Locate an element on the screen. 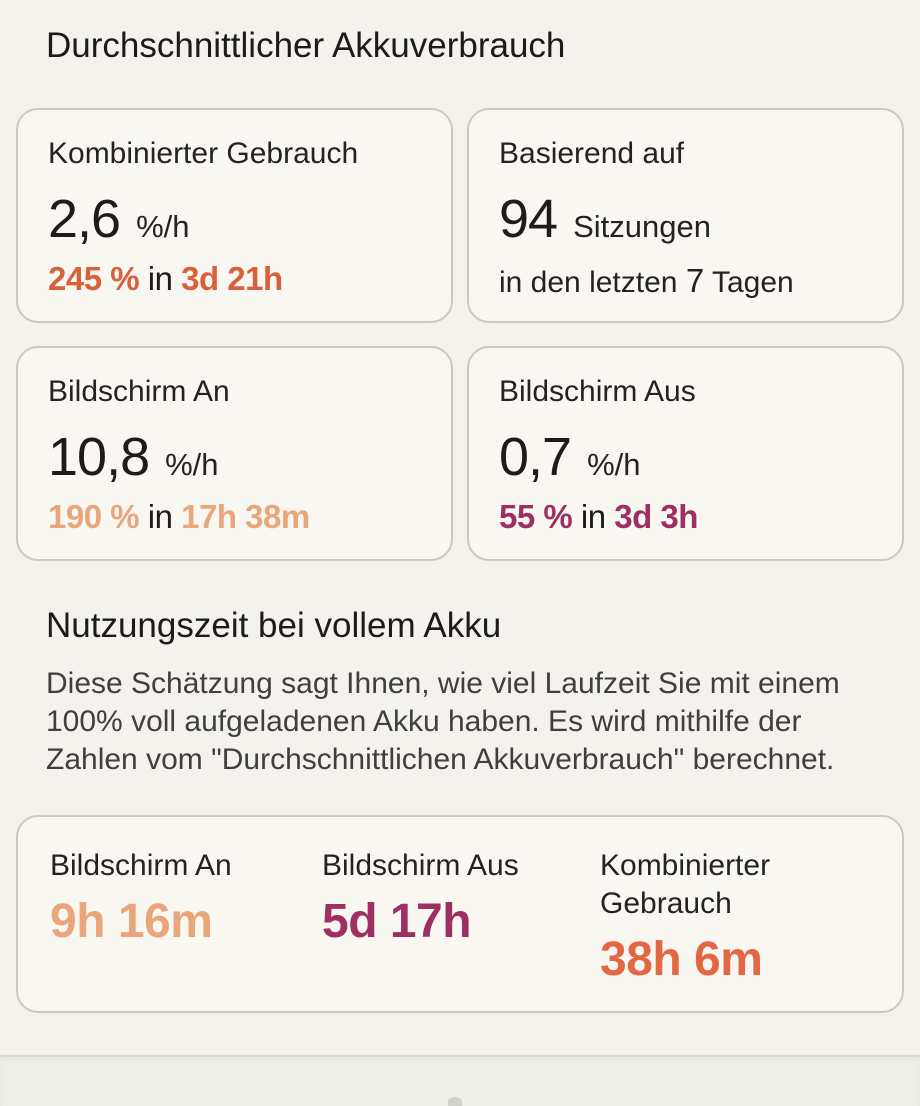 Image resolution: width=920 pixels, height=1106 pixels. estimate-label: Bildschirm An is located at coordinates (141, 865).